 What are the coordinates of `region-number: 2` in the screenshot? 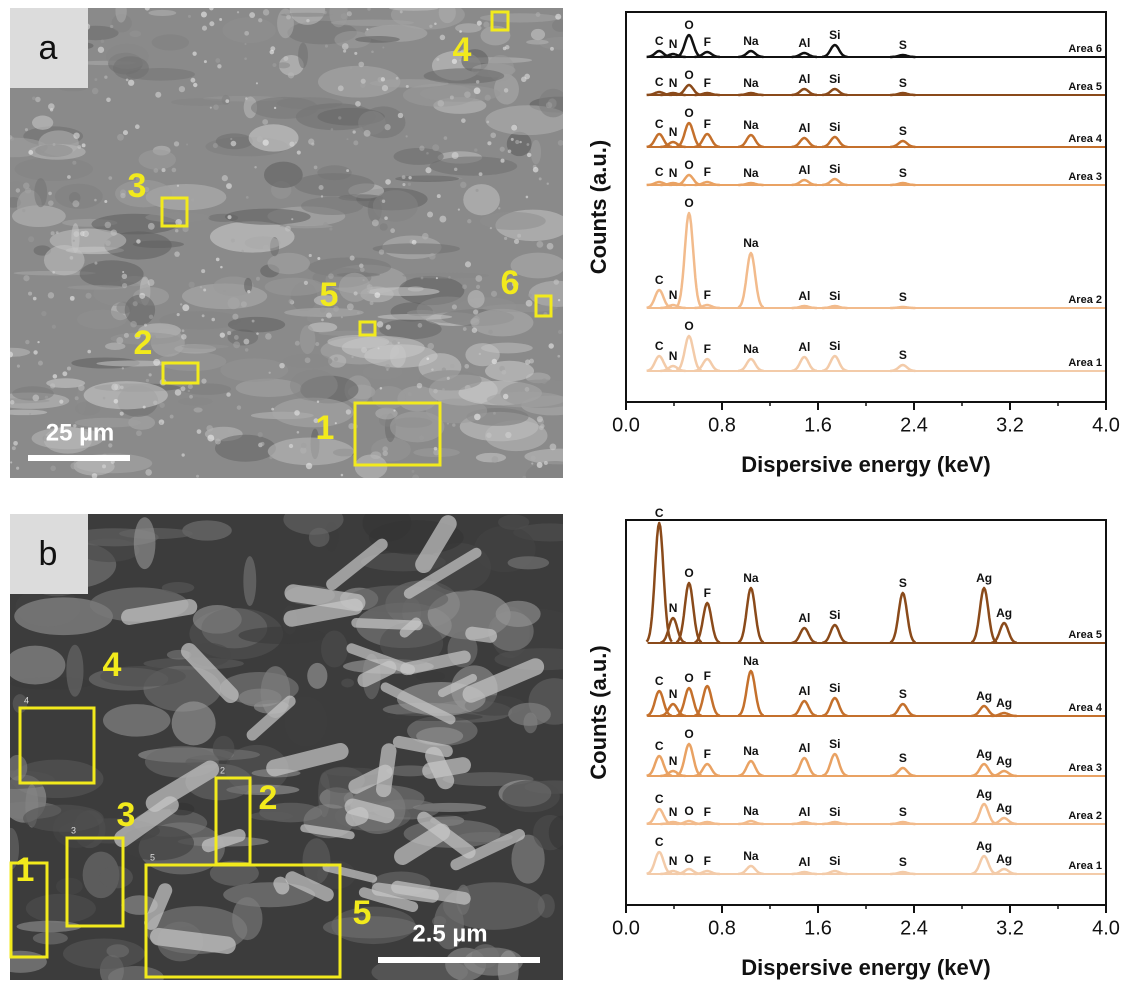 It's located at (143, 343).